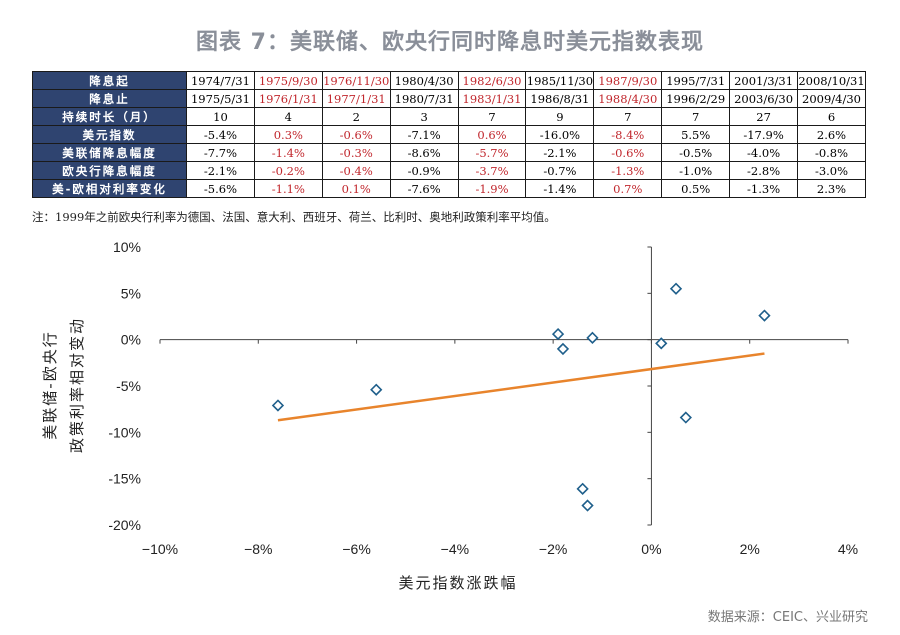  Describe the element at coordinates (750, 549) in the screenshot. I see `x-tick-label: 2%` at that location.